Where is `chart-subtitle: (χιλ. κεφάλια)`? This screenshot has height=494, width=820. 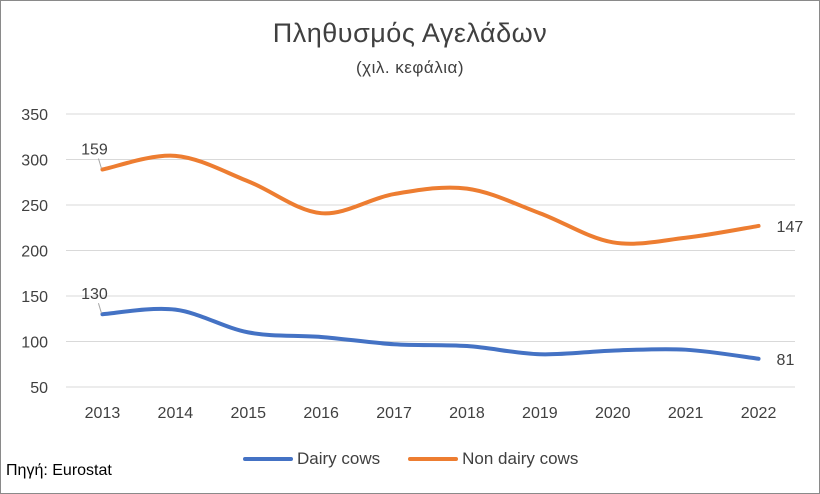 chart-subtitle: (χιλ. κεφάλια) is located at coordinates (409, 67).